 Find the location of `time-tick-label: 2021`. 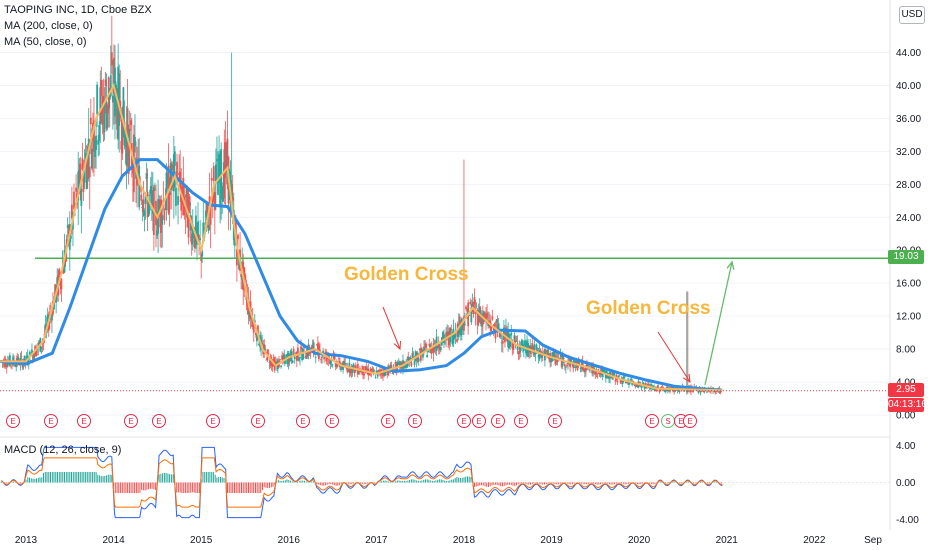

time-tick-label: 2021 is located at coordinates (727, 540).